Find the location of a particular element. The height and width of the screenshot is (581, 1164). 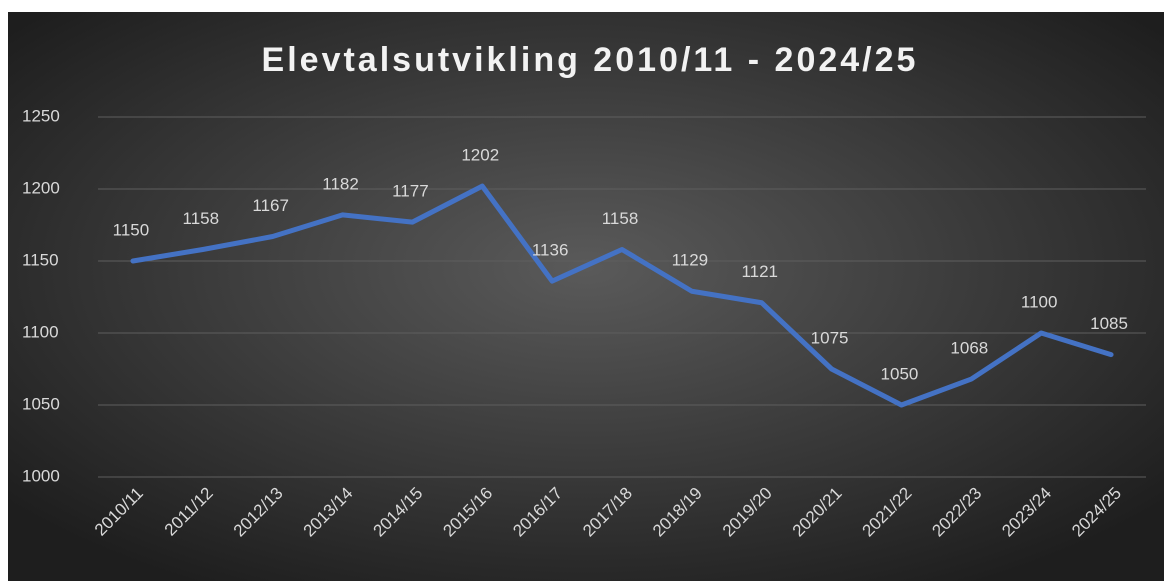

data-label: 1085 is located at coordinates (1109, 323).